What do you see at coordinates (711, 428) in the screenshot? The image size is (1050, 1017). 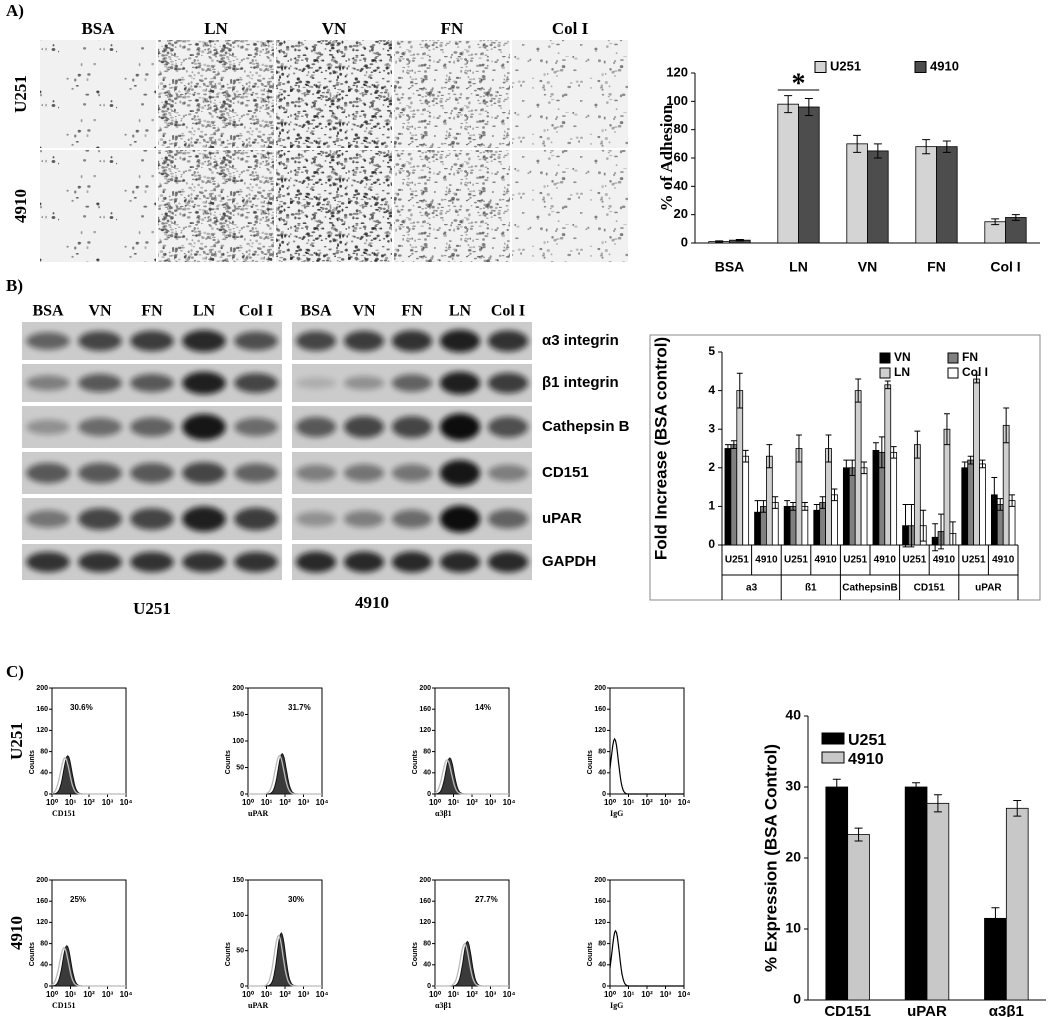 I see `y-tick-label: 3` at bounding box center [711, 428].